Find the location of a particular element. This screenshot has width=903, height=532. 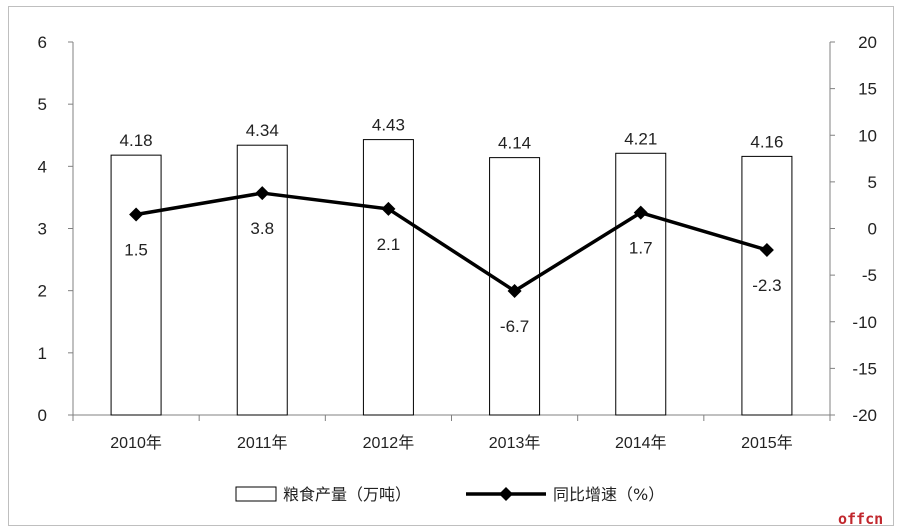

growth-line is located at coordinates (451, 242).